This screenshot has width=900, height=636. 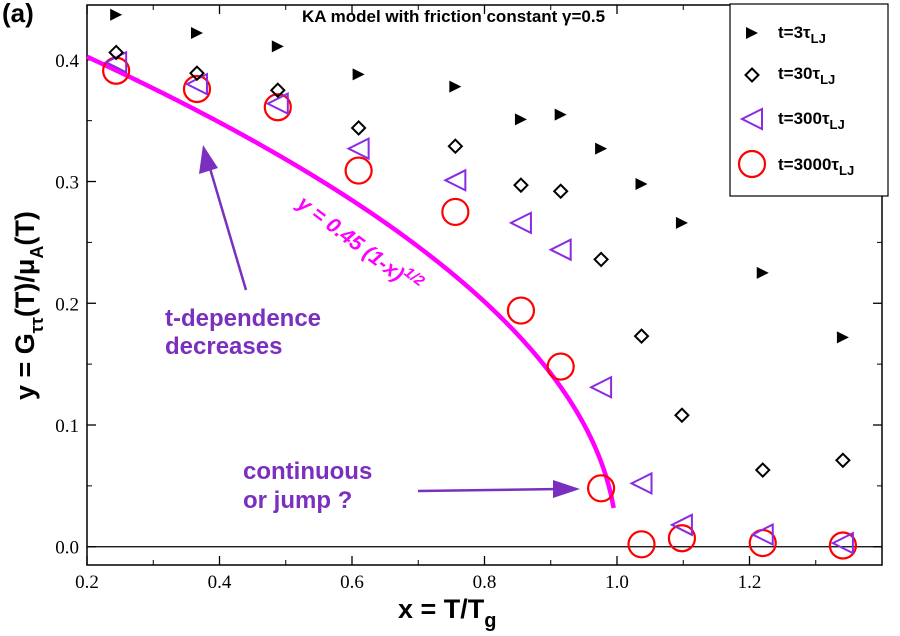 What do you see at coordinates (220, 582) in the screenshot?
I see `x-tick-label: 0.4` at bounding box center [220, 582].